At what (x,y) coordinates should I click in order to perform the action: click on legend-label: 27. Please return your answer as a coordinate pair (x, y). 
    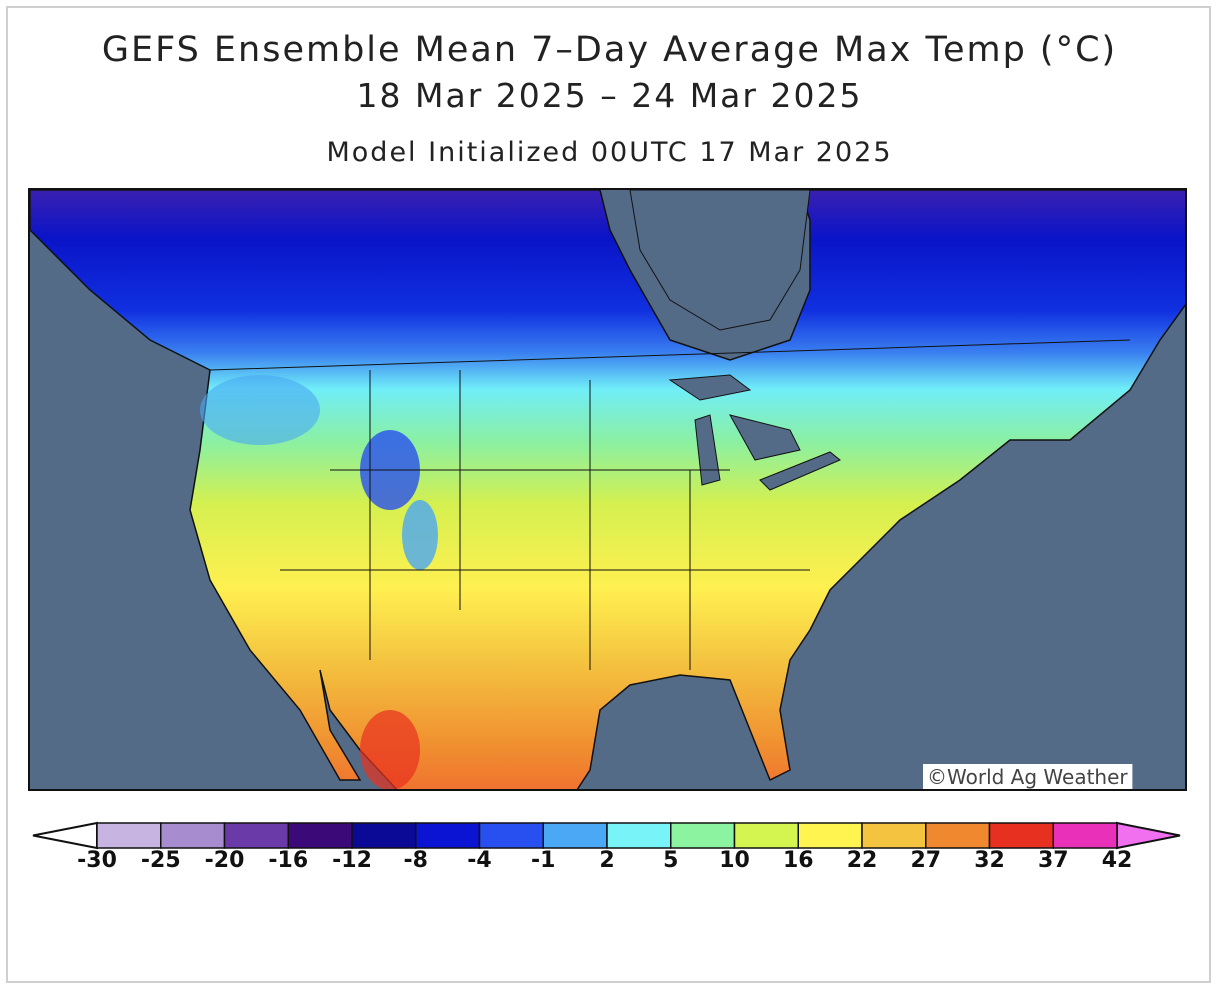
    Looking at the image, I should click on (926, 860).